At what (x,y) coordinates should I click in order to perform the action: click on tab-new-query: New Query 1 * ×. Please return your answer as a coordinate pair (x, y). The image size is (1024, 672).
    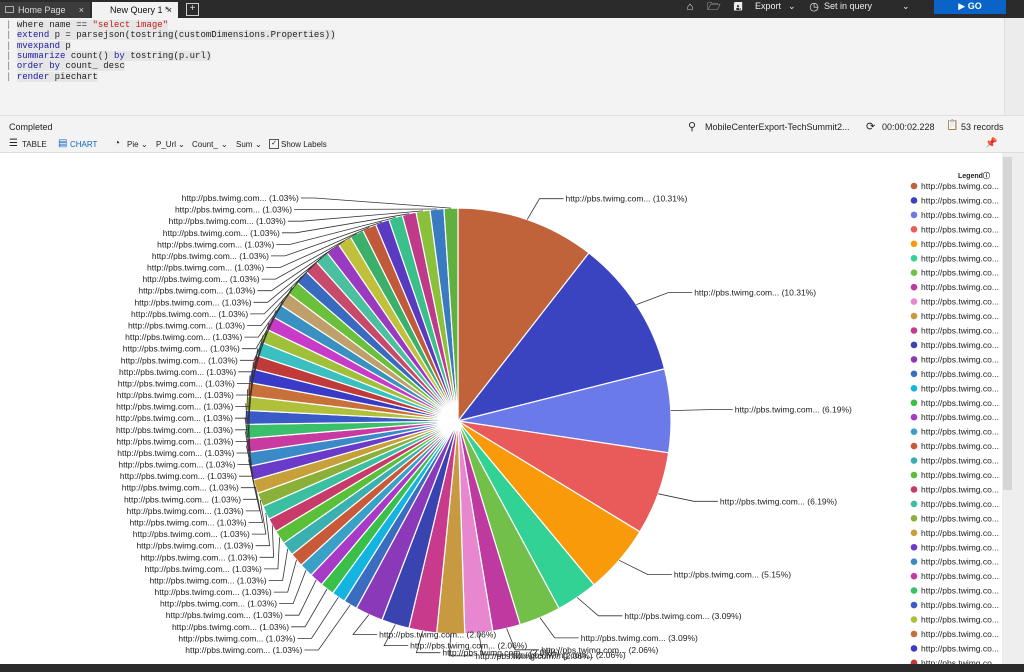
    Looking at the image, I should click on (135, 10).